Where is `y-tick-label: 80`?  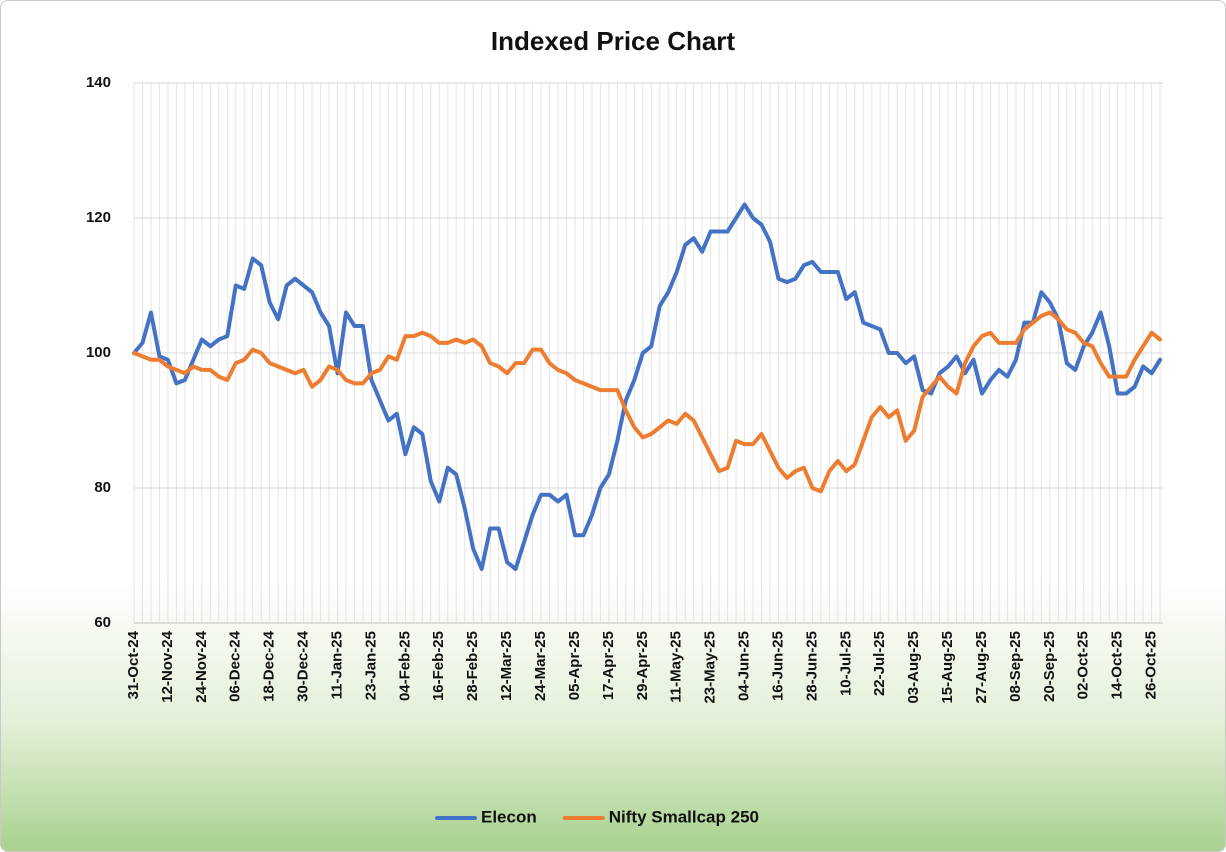
y-tick-label: 80 is located at coordinates (102, 487).